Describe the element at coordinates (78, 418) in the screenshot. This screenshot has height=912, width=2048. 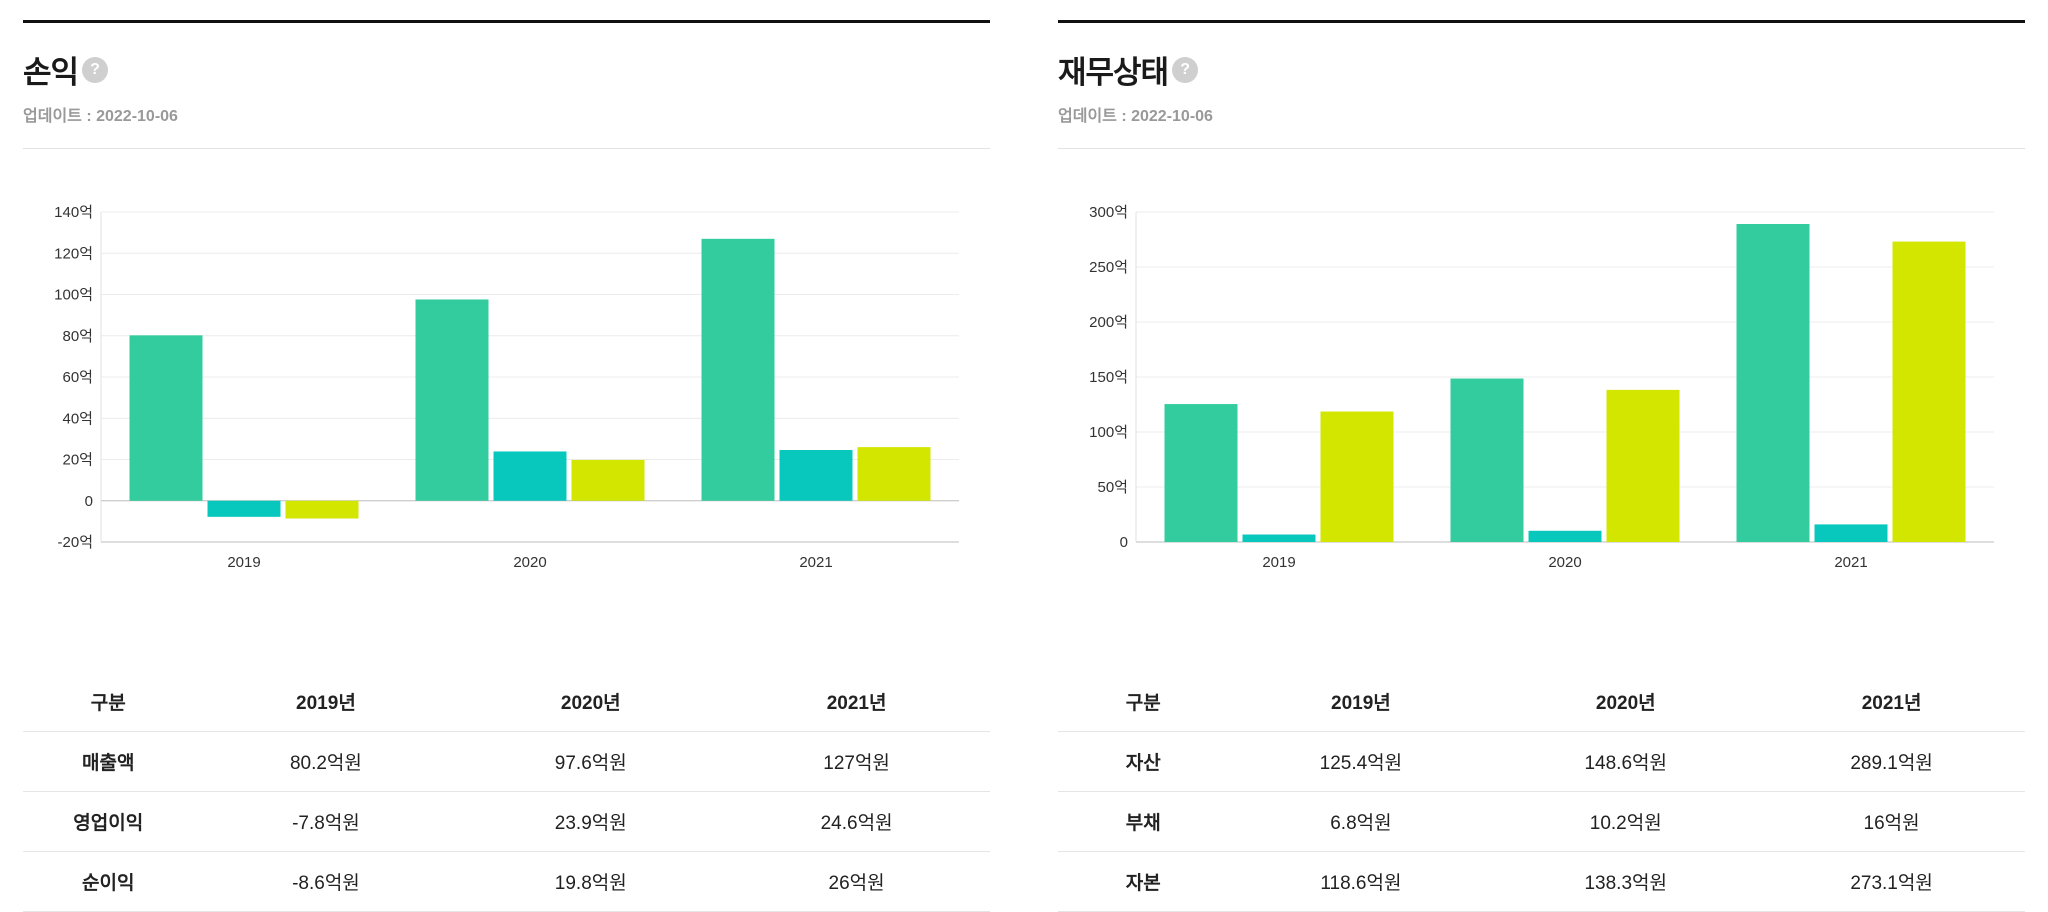
I see `y-tick-label: 40억` at that location.